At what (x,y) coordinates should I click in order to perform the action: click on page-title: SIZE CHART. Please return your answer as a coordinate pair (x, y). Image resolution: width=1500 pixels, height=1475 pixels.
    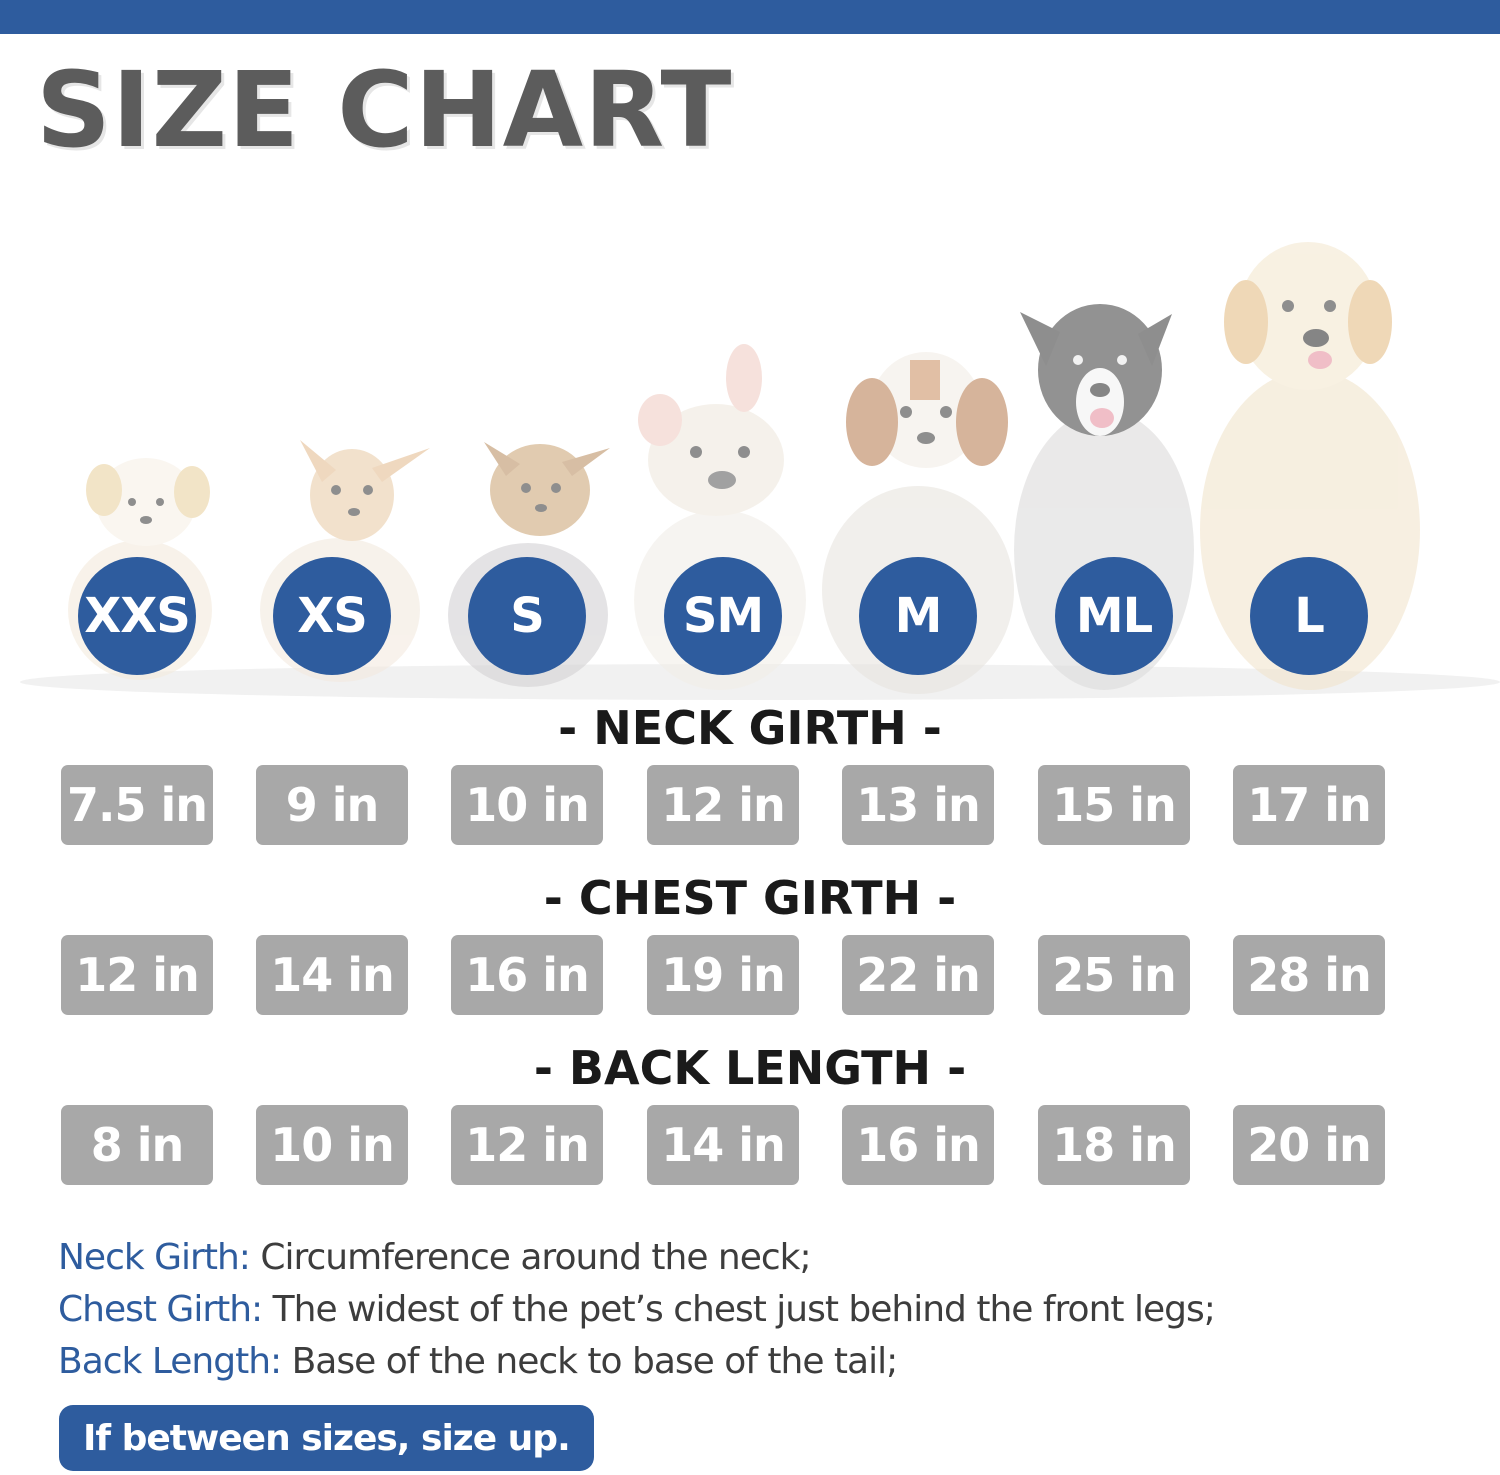
    Looking at the image, I should click on (384, 110).